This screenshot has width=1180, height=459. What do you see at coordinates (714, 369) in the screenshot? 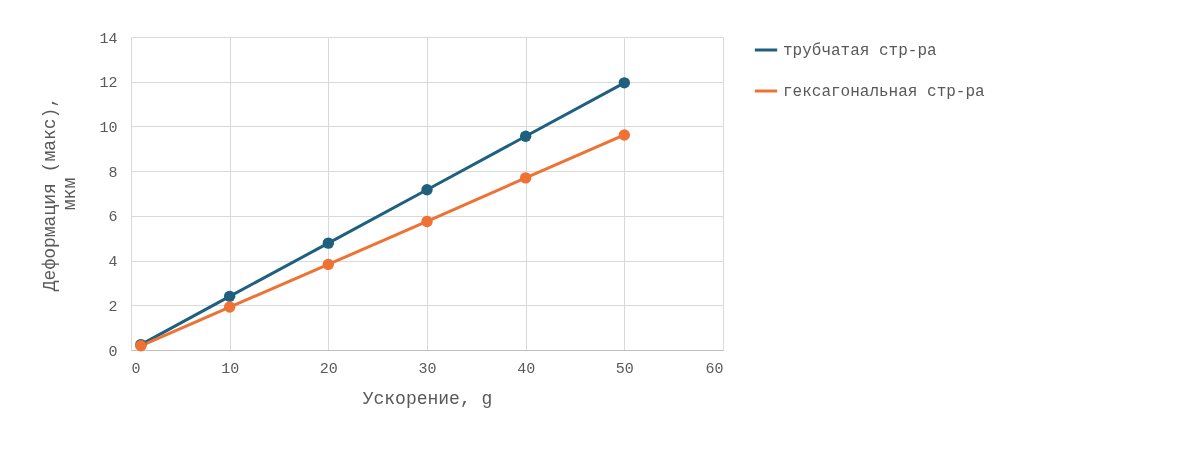
I see `x-tick-label: 60` at bounding box center [714, 369].